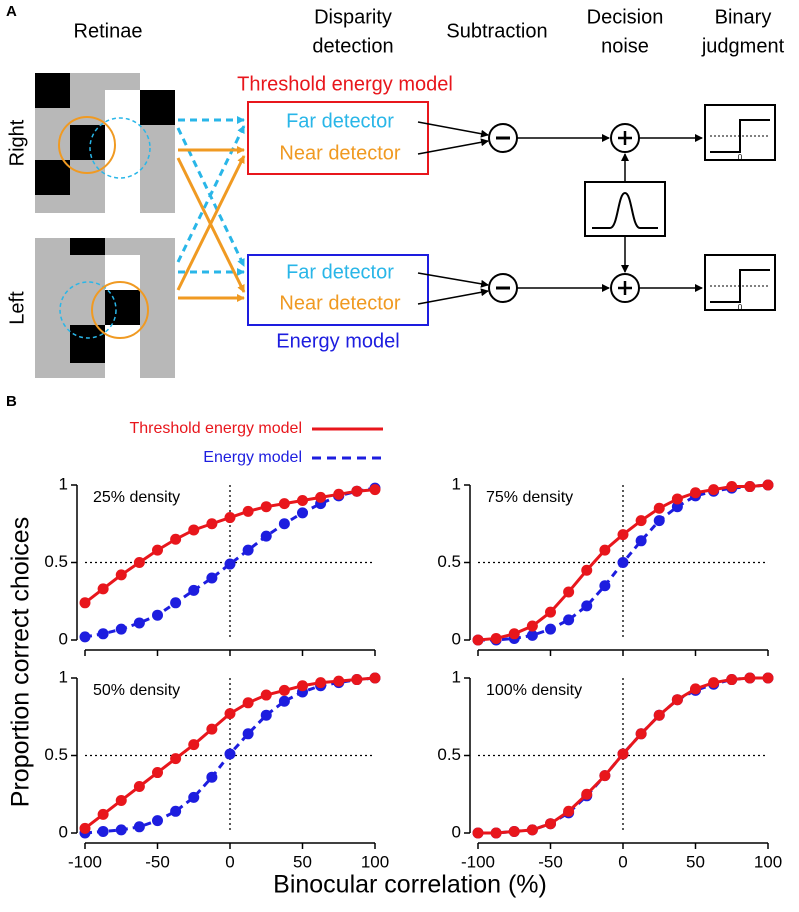 The height and width of the screenshot is (912, 799). I want to click on stage-header: Binary, so click(743, 17).